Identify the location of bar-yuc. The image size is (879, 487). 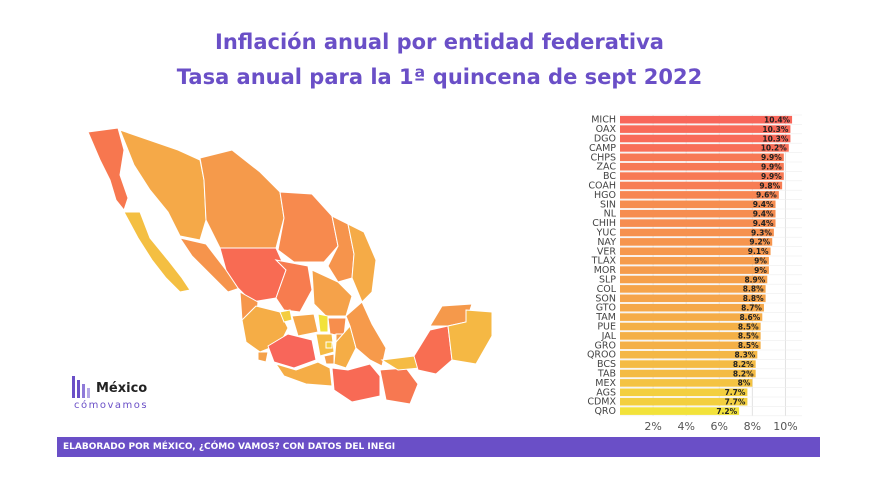
(697, 232).